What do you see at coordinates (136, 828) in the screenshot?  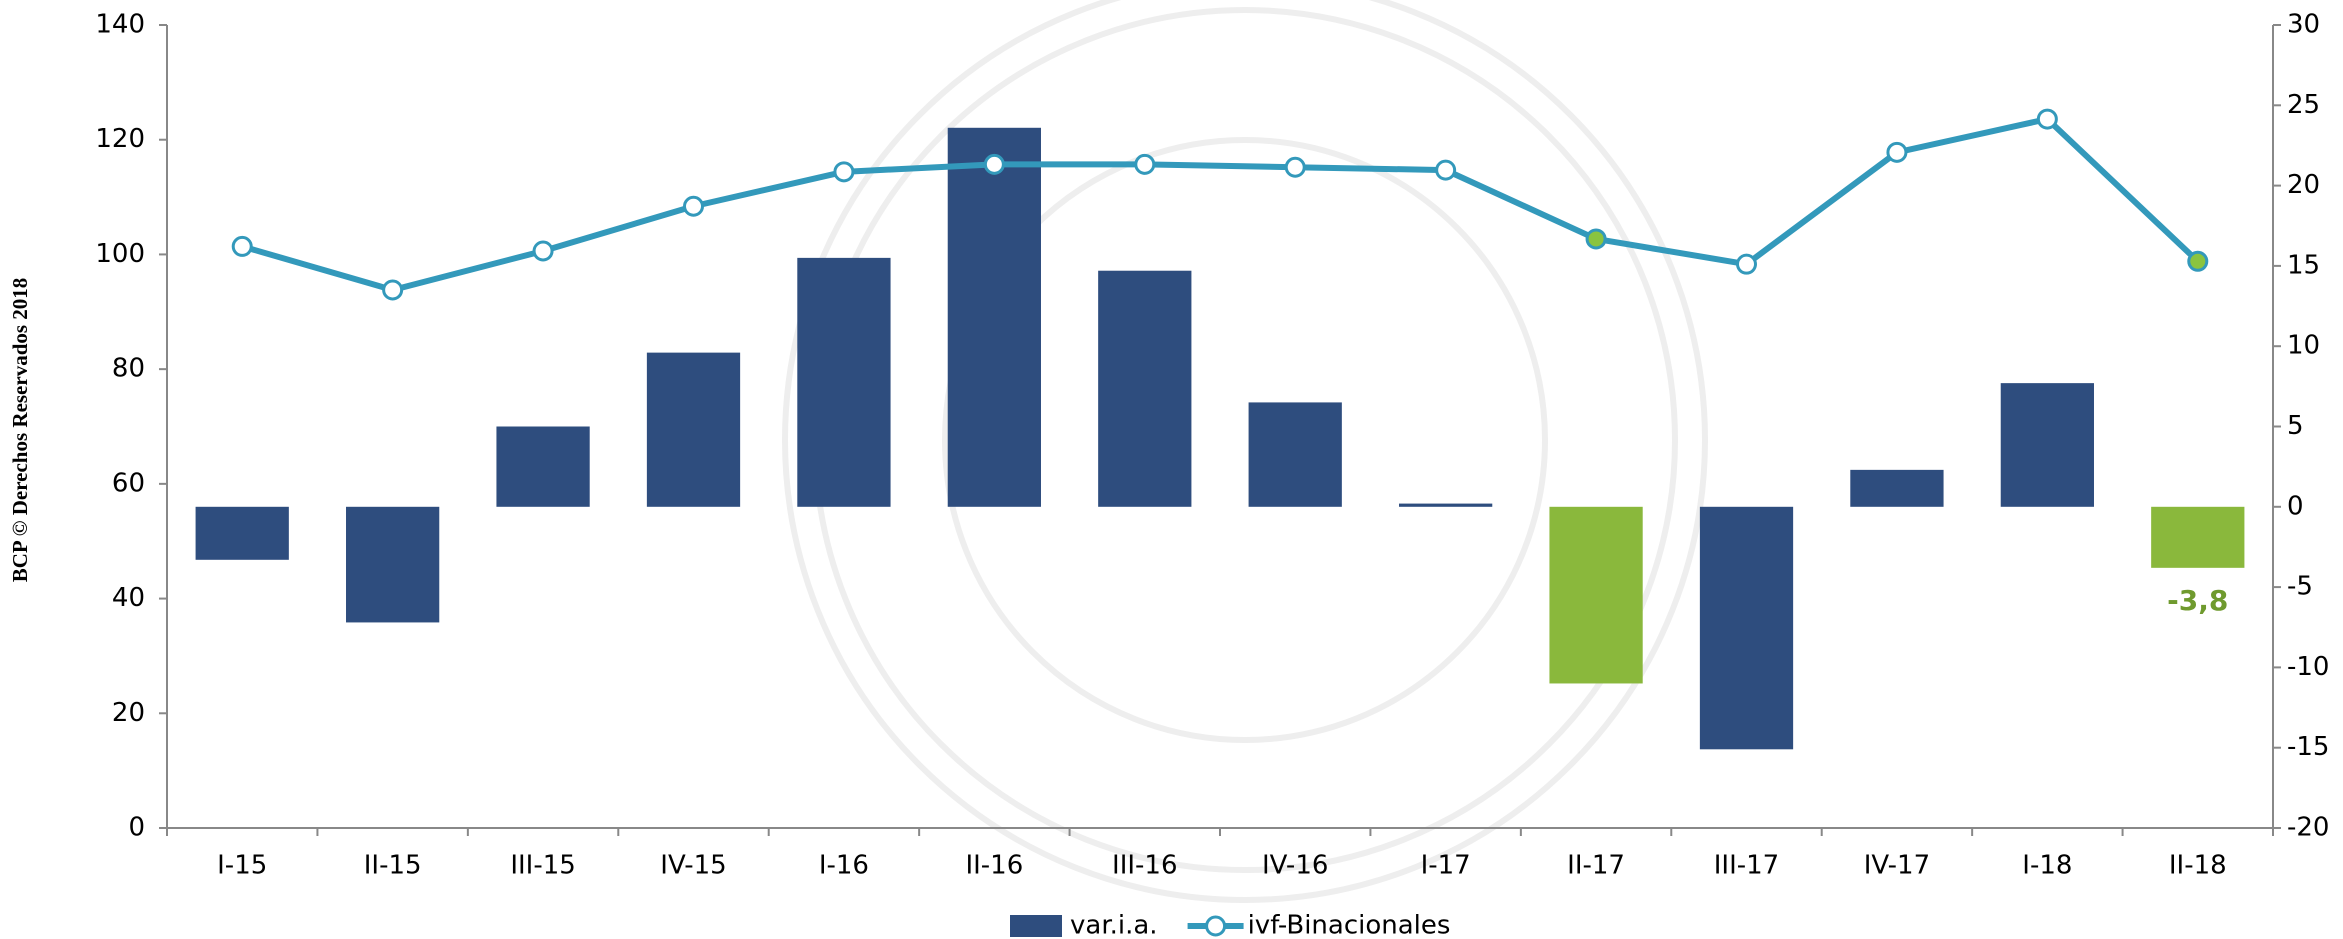 I see `y-tick-label: 0` at bounding box center [136, 828].